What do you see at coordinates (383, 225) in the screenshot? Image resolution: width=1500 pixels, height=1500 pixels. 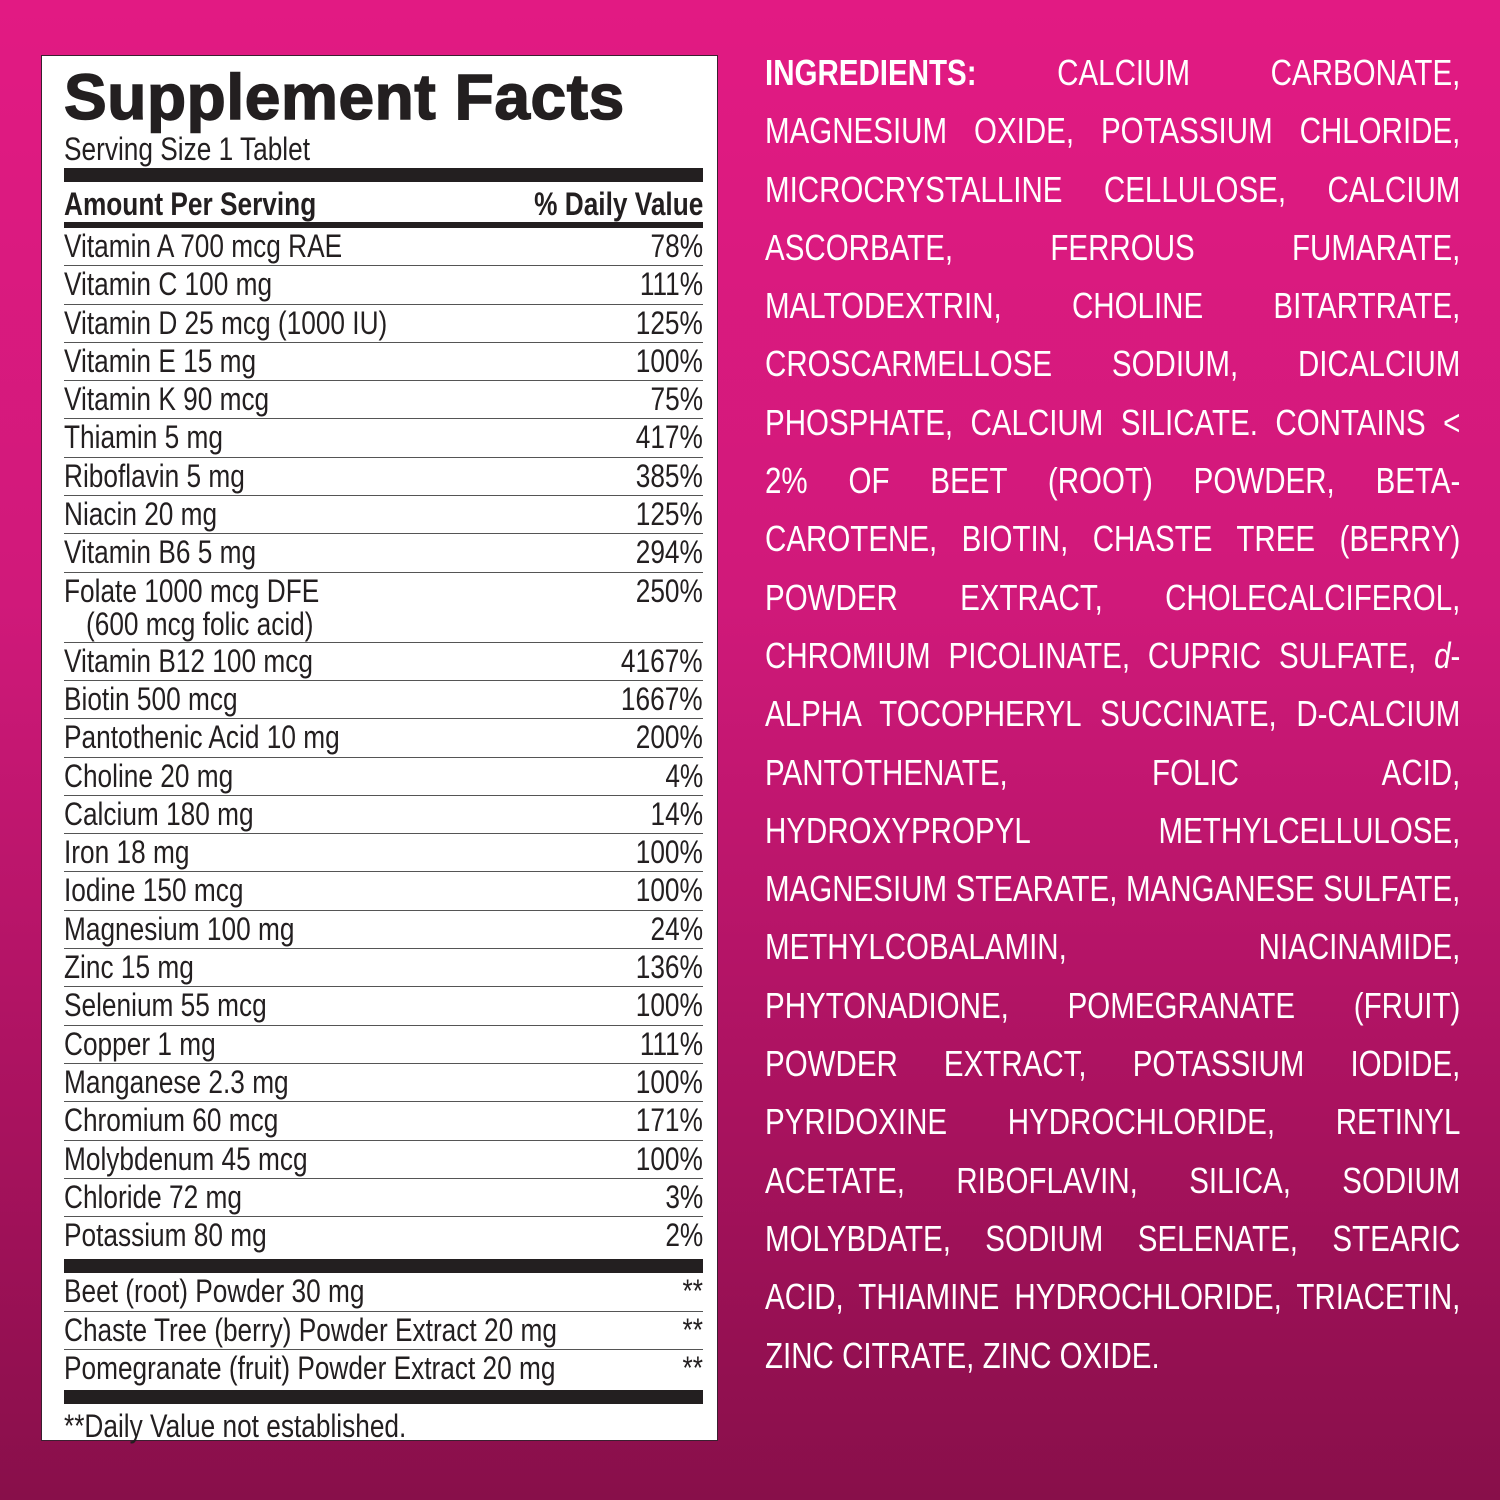 I see `medium-divider` at bounding box center [383, 225].